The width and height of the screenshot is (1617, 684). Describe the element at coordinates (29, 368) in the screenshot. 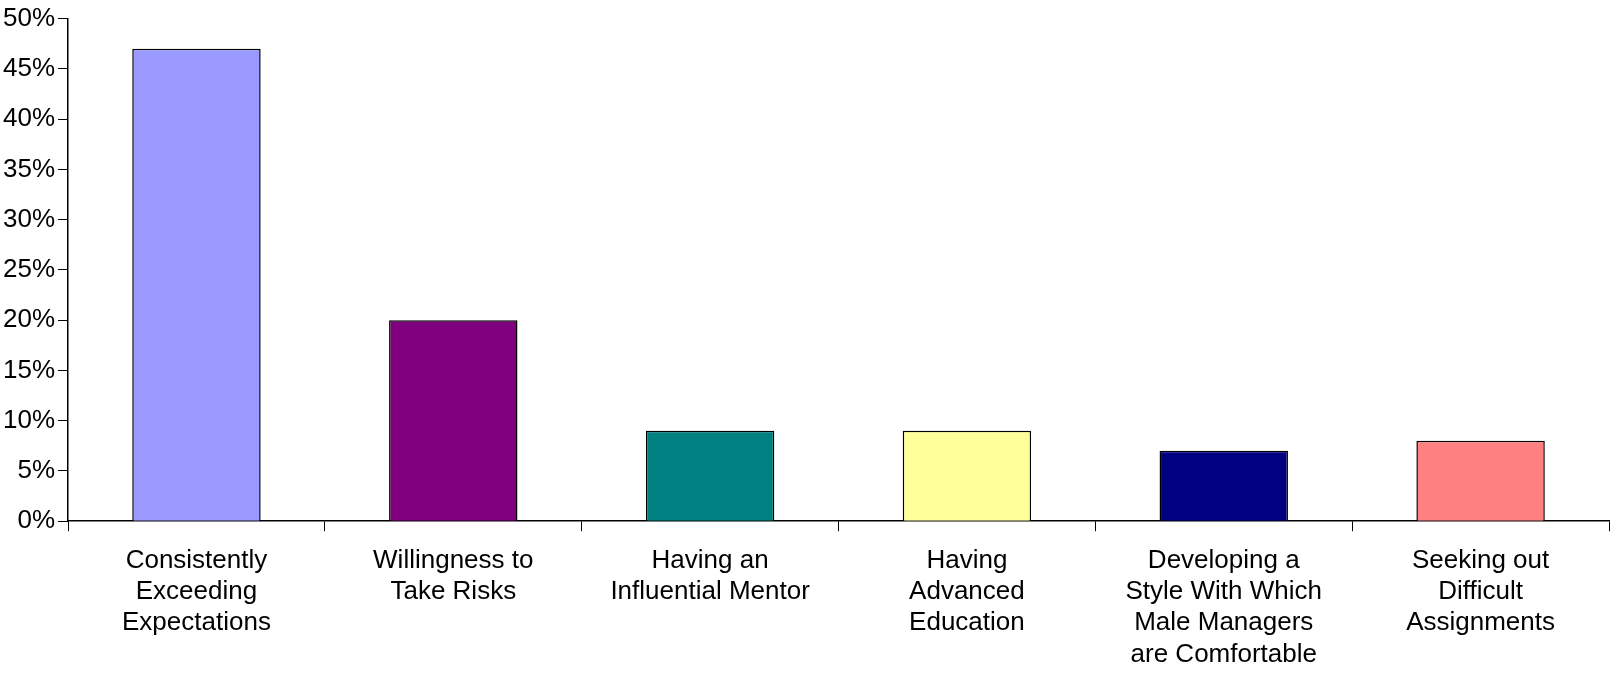

I see `y-tick-label: 15%` at that location.